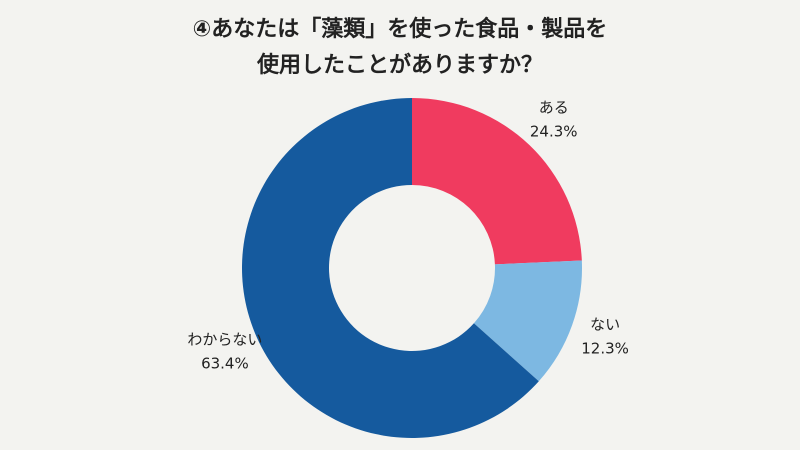 The width and height of the screenshot is (800, 450). I want to click on value-label: 12.3%, so click(605, 348).